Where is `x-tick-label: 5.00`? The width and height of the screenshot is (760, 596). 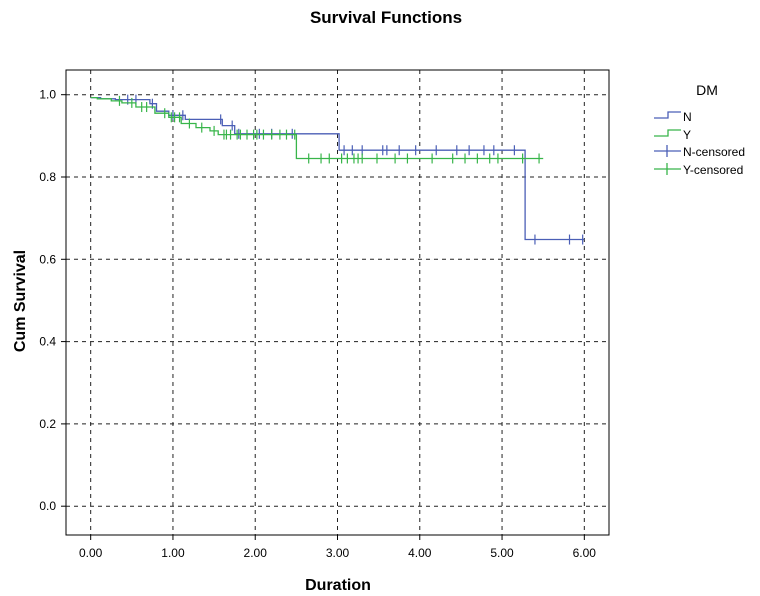 x-tick-label: 5.00 is located at coordinates (502, 553).